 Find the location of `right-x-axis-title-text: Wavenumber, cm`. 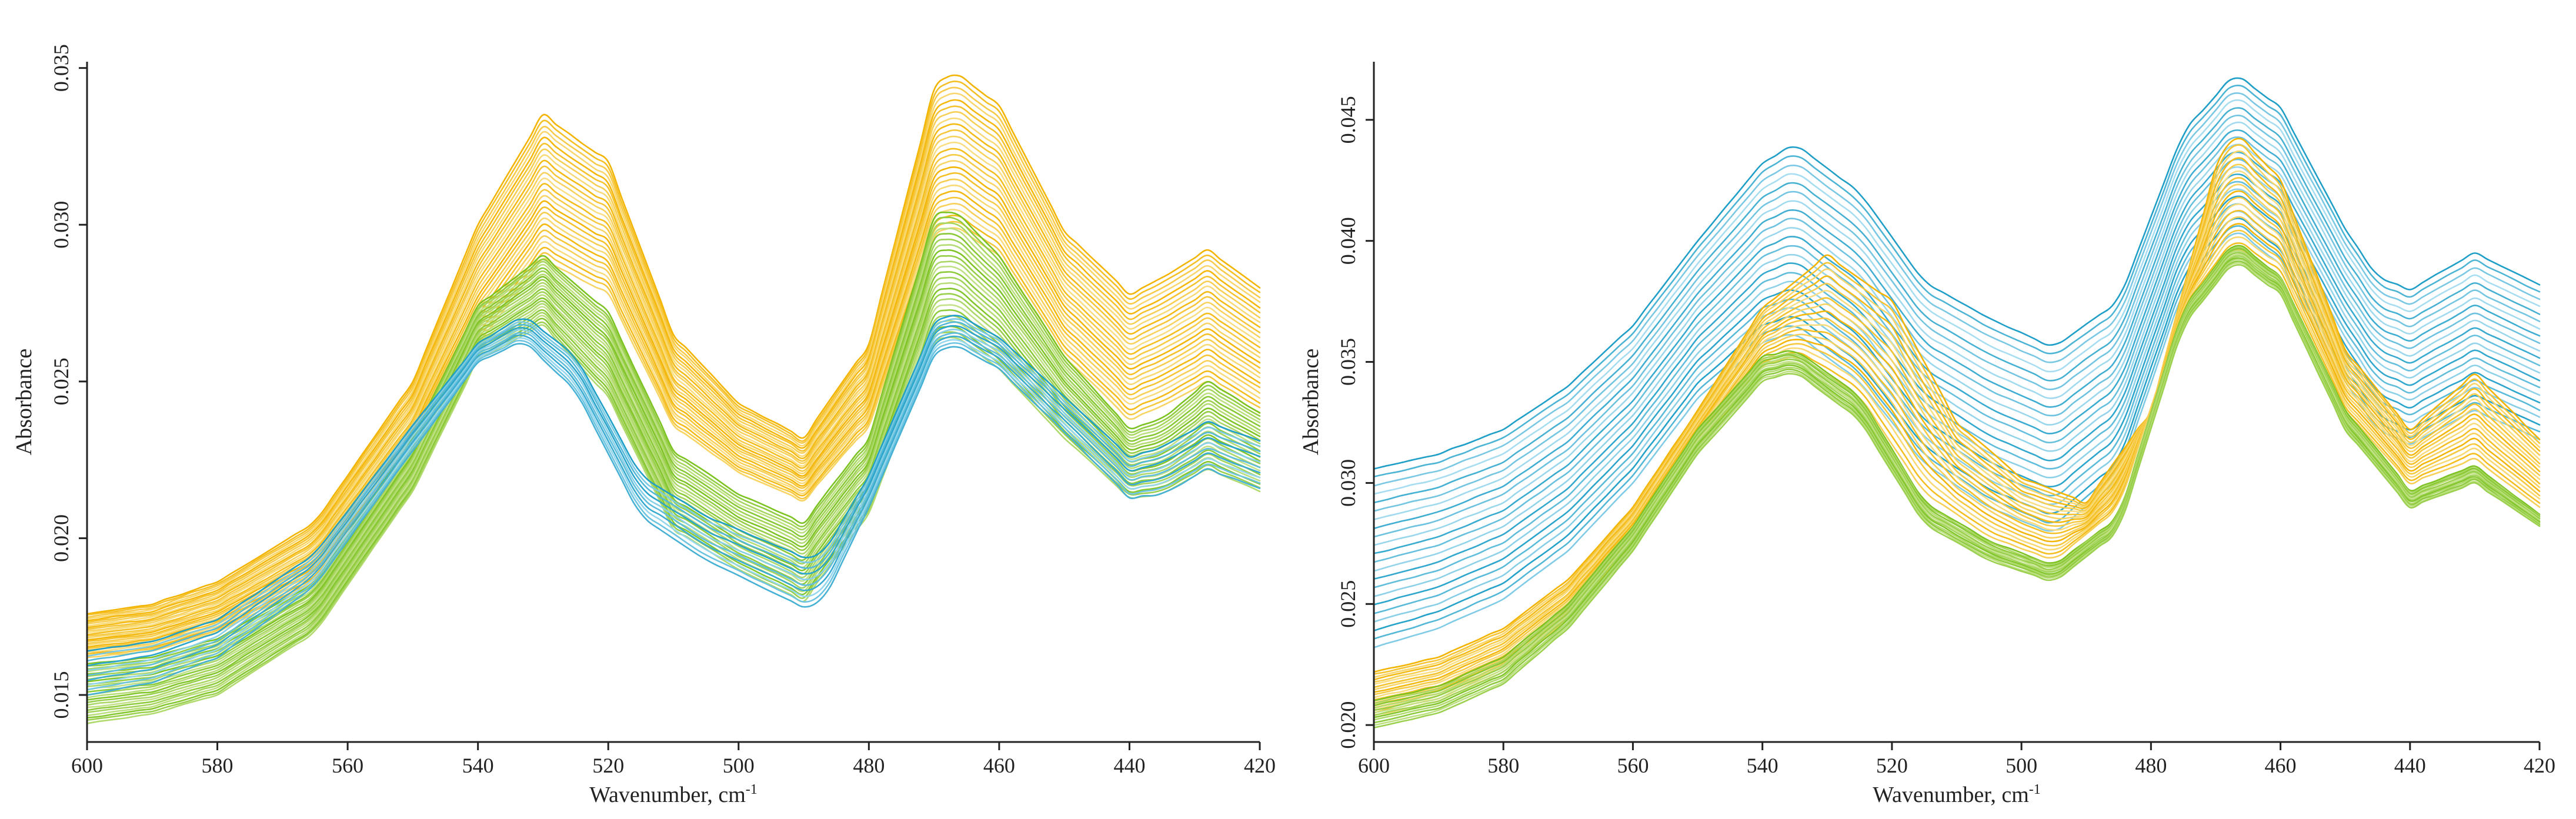

right-x-axis-title-text: Wavenumber, cm is located at coordinates (1951, 795).